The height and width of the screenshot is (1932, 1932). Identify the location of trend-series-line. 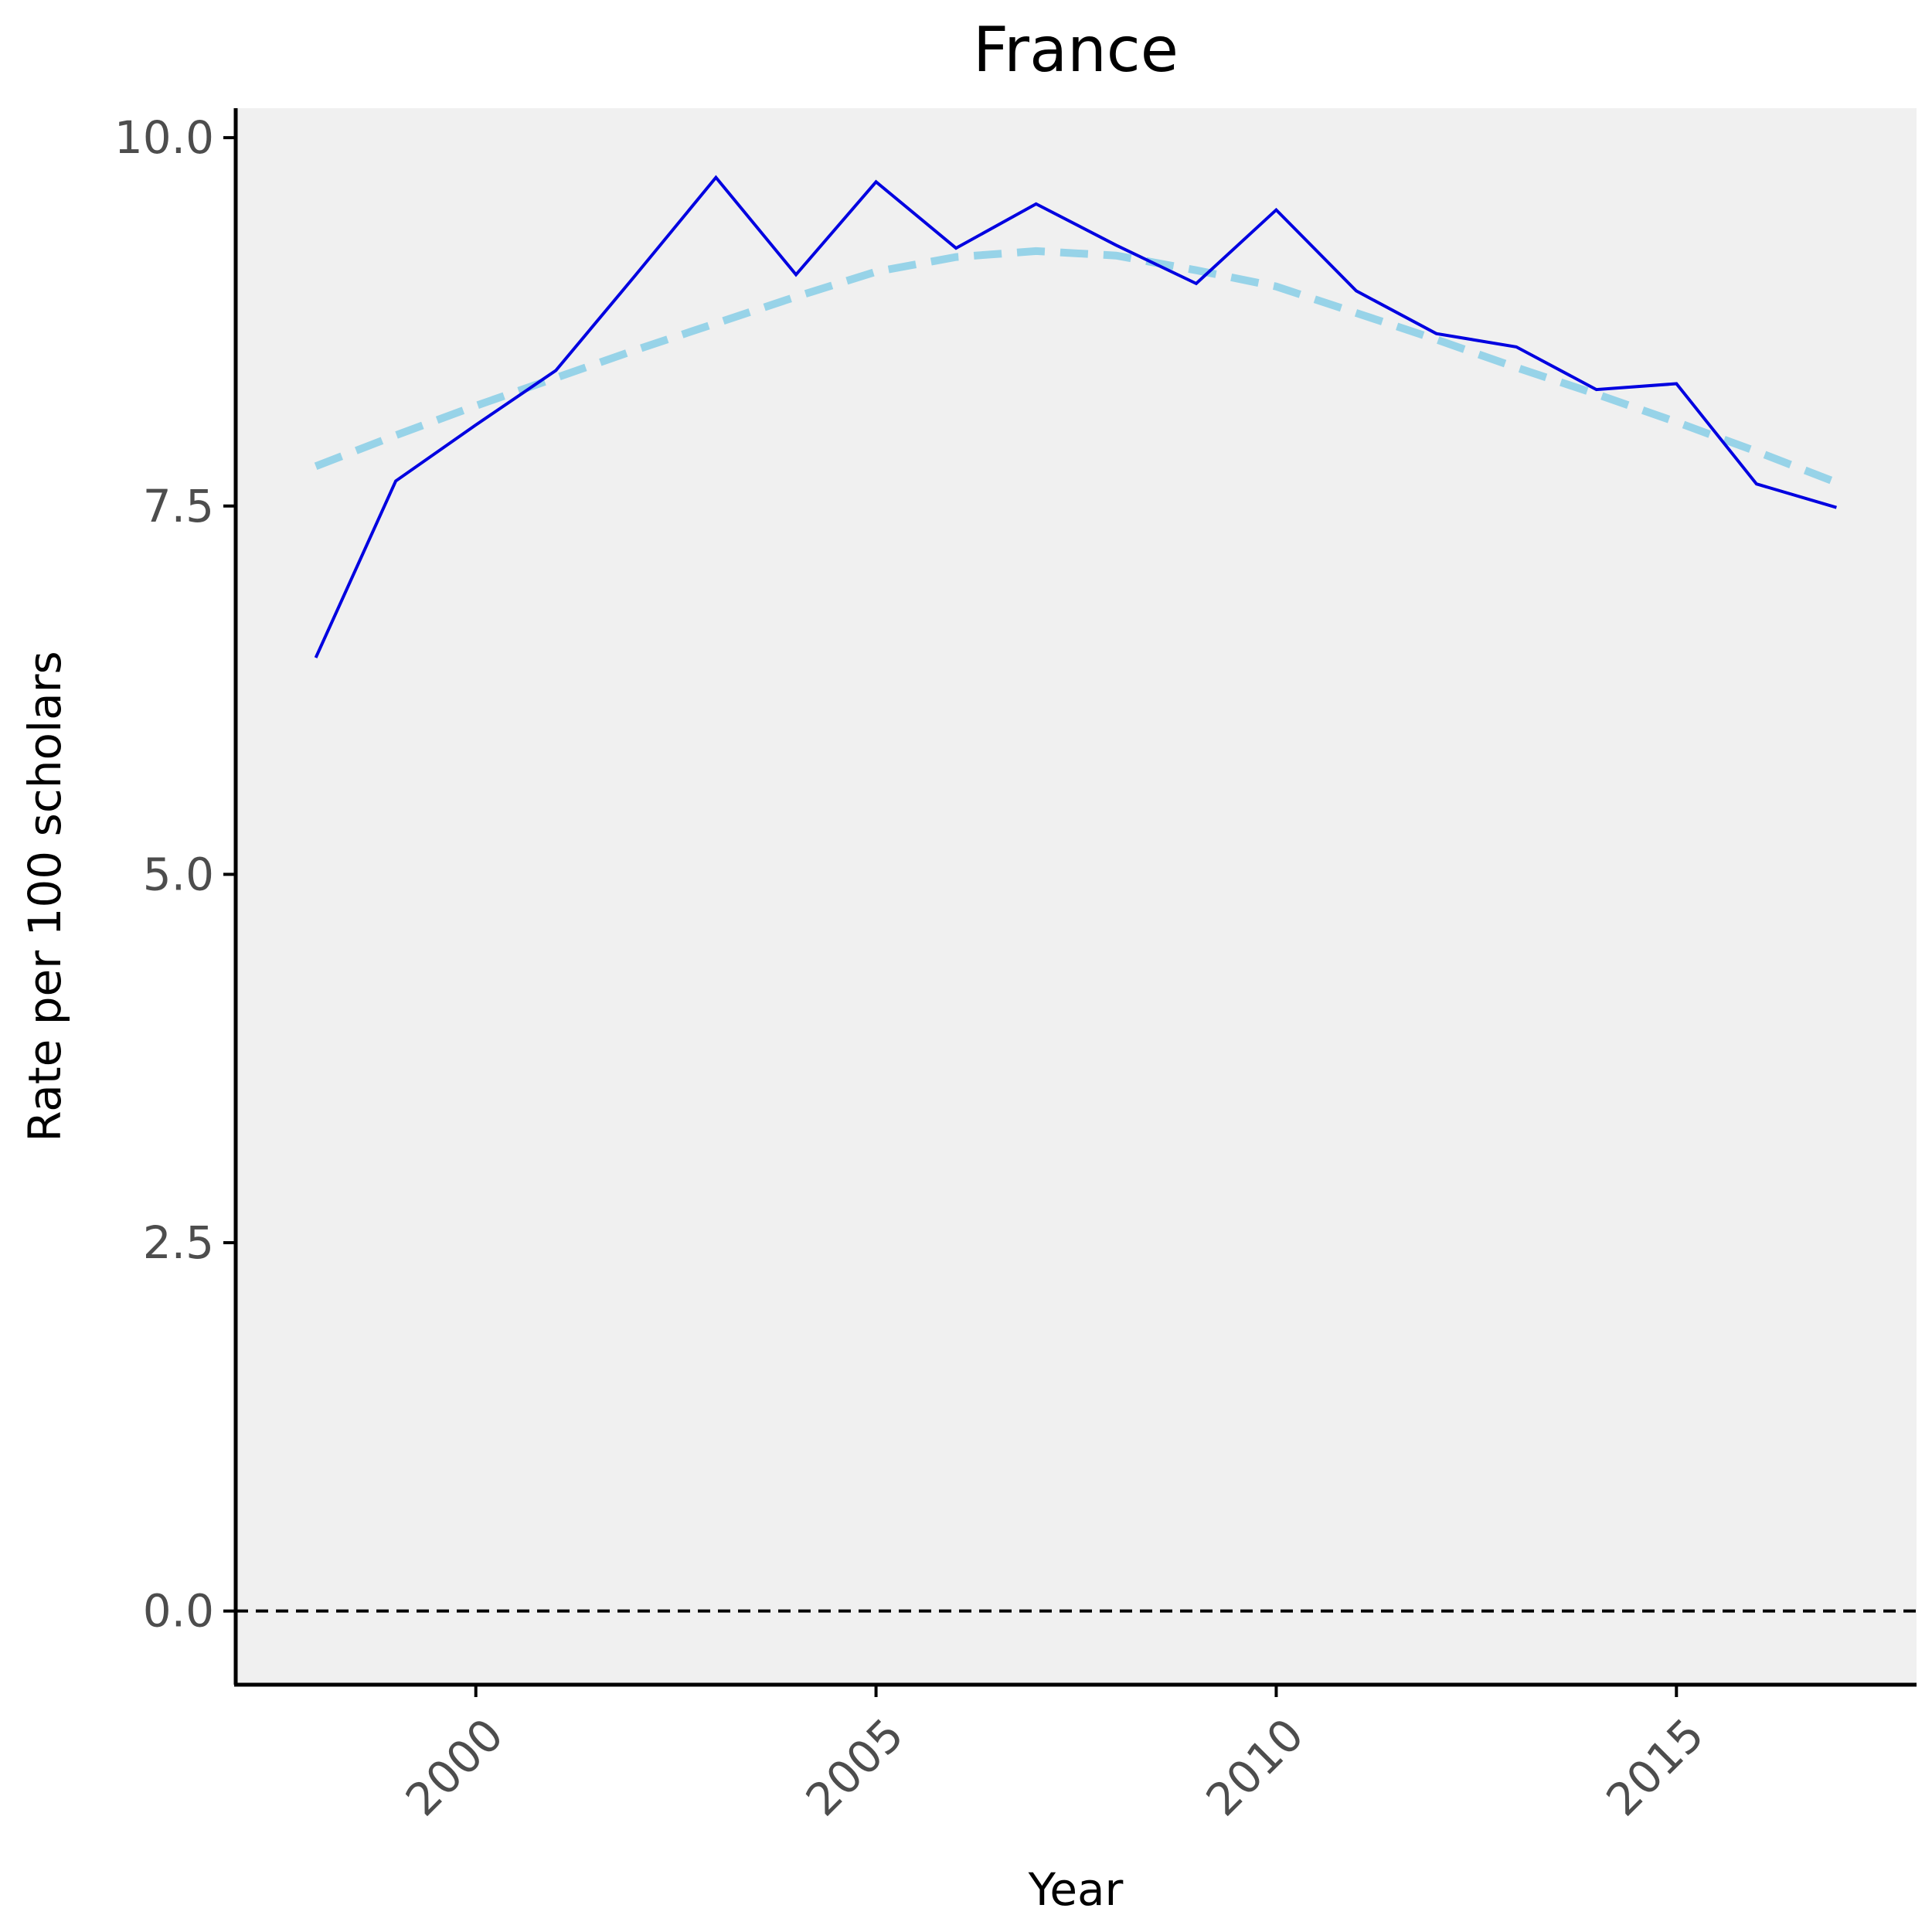
(1076, 367).